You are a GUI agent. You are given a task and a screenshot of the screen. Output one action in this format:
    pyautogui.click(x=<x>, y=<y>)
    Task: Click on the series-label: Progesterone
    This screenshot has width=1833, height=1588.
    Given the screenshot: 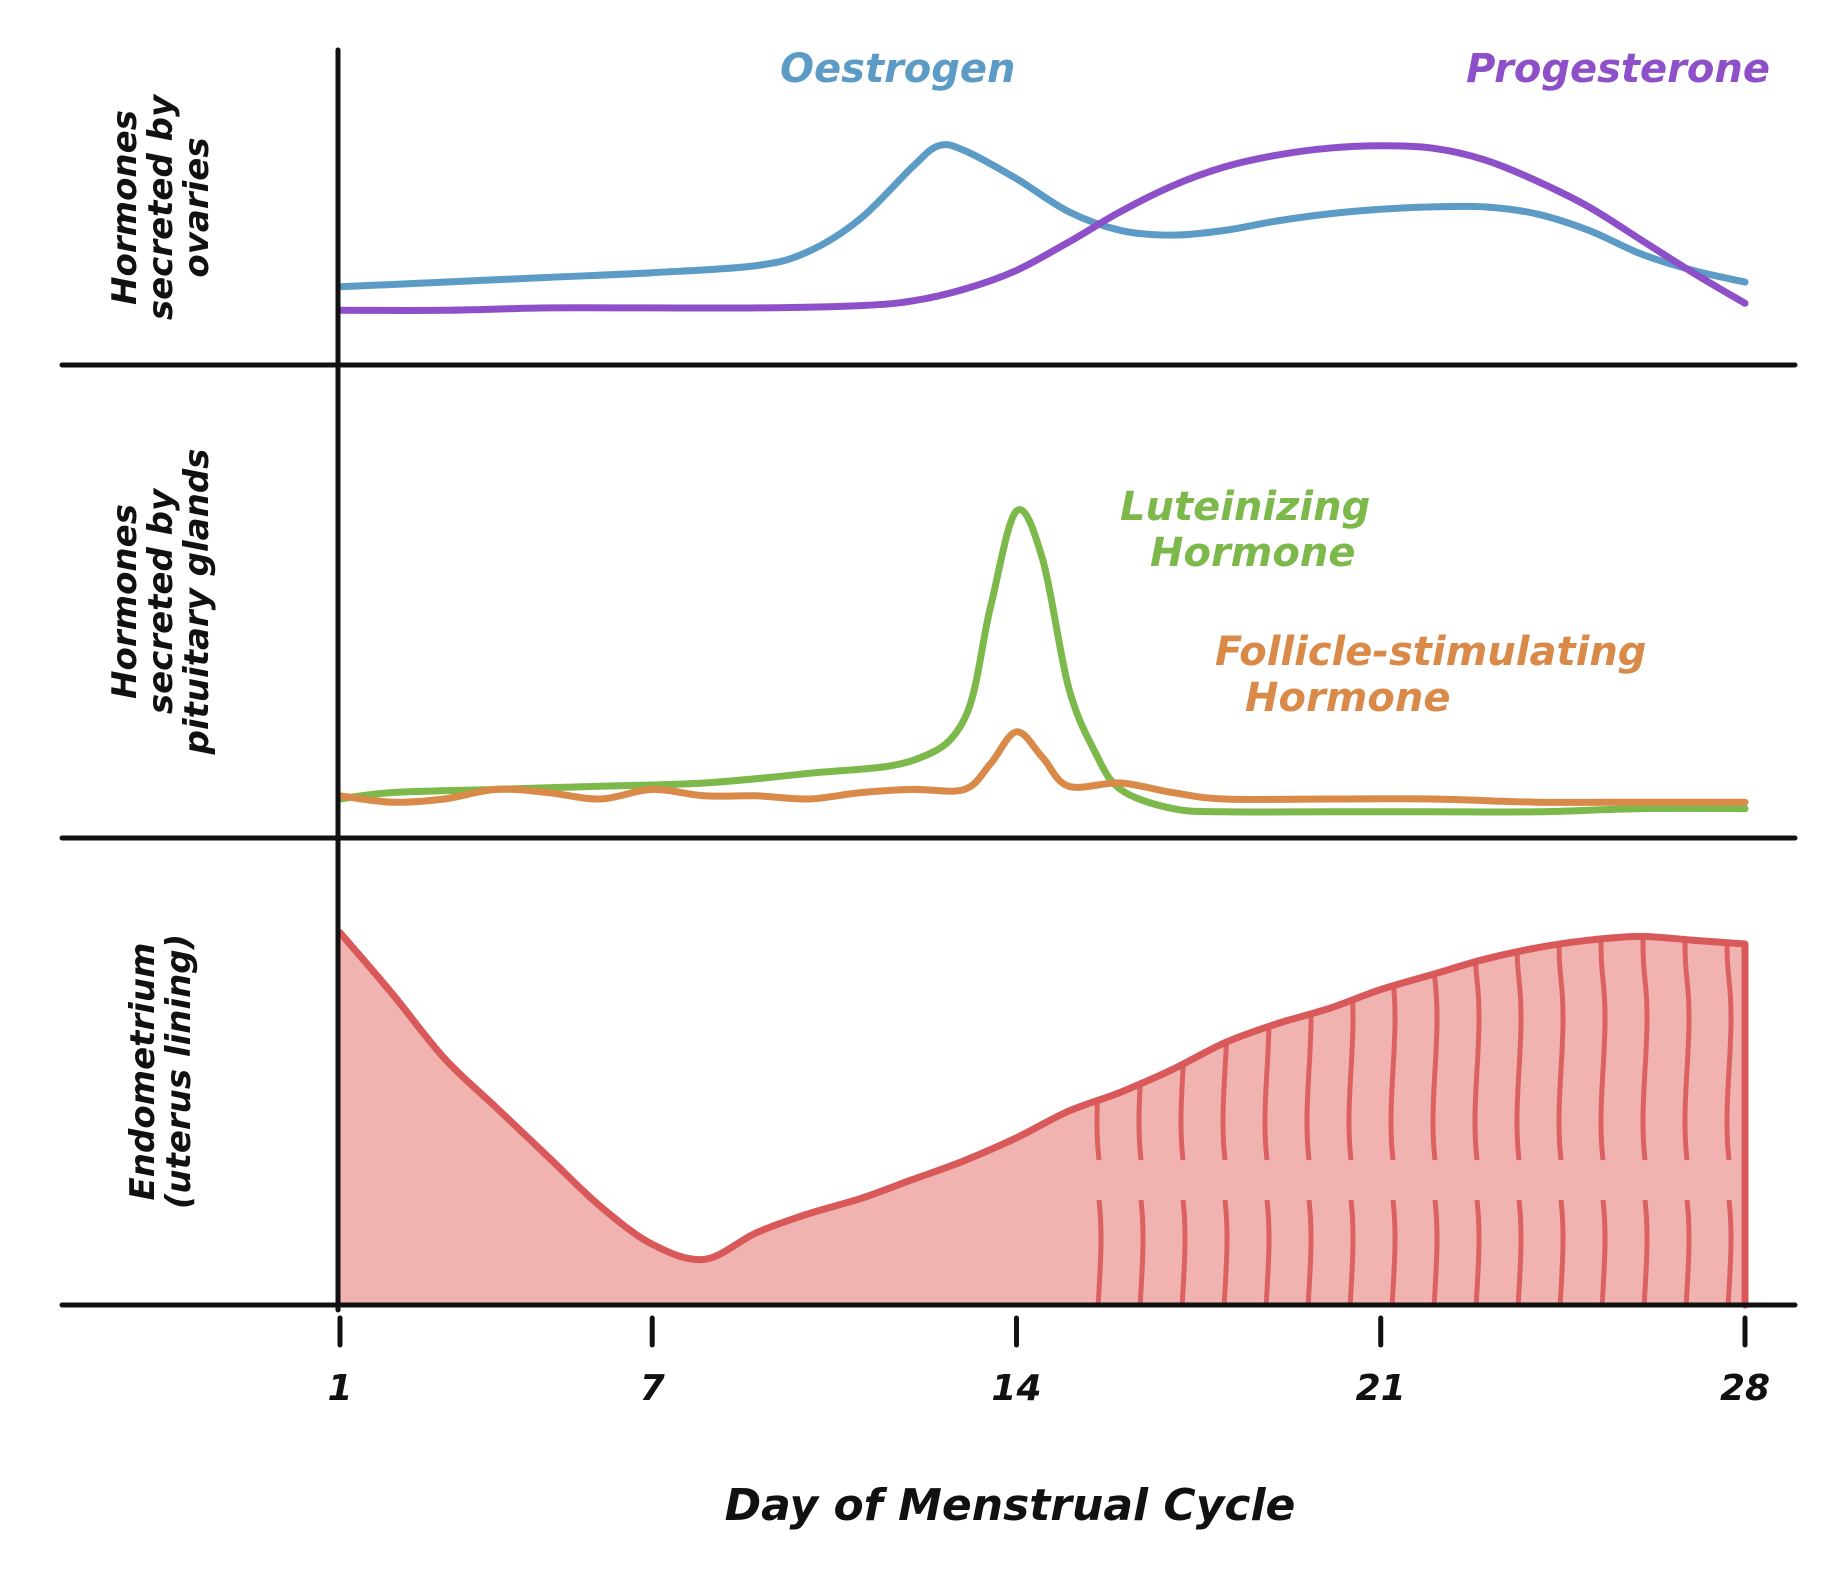 What is the action you would take?
    pyautogui.click(x=1618, y=69)
    